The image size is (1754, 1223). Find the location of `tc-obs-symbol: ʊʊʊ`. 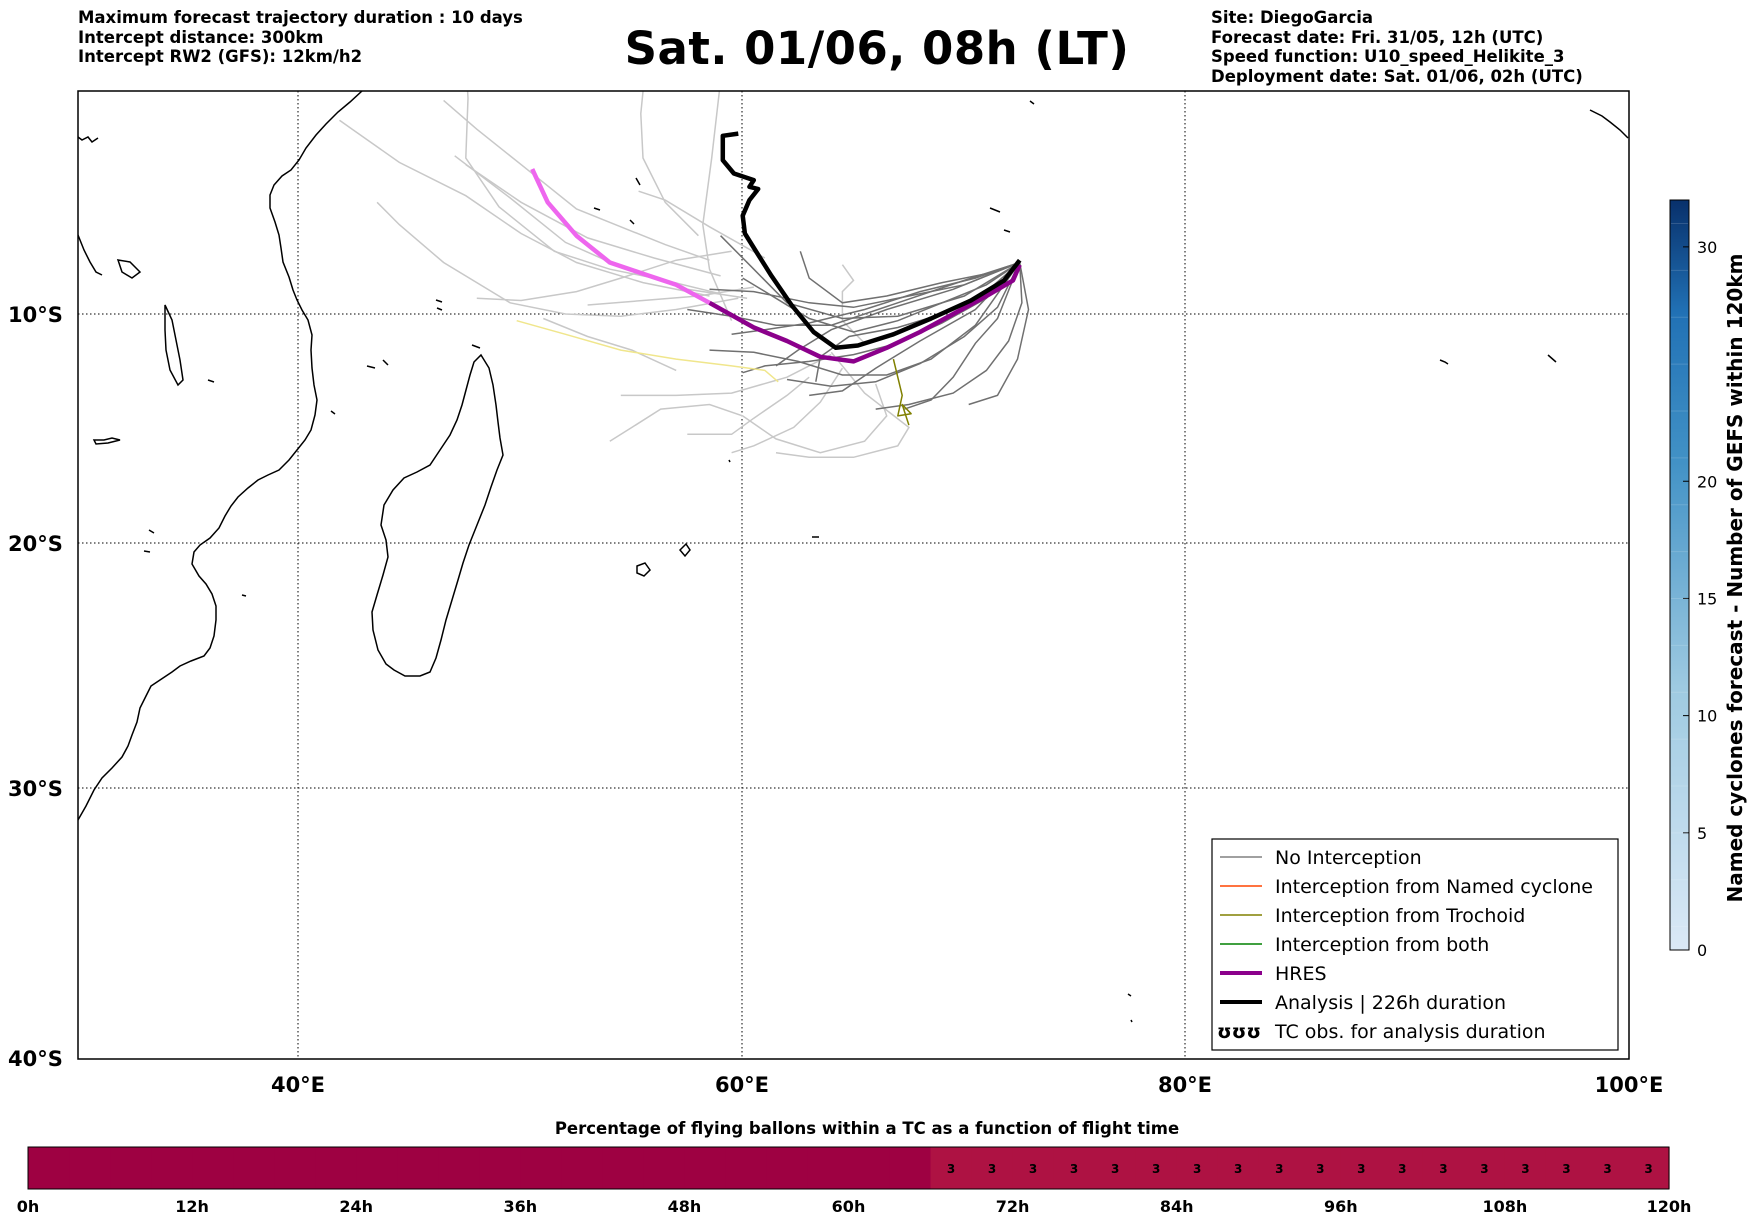

tc-obs-symbol: ʊʊʊ is located at coordinates (1239, 1032).